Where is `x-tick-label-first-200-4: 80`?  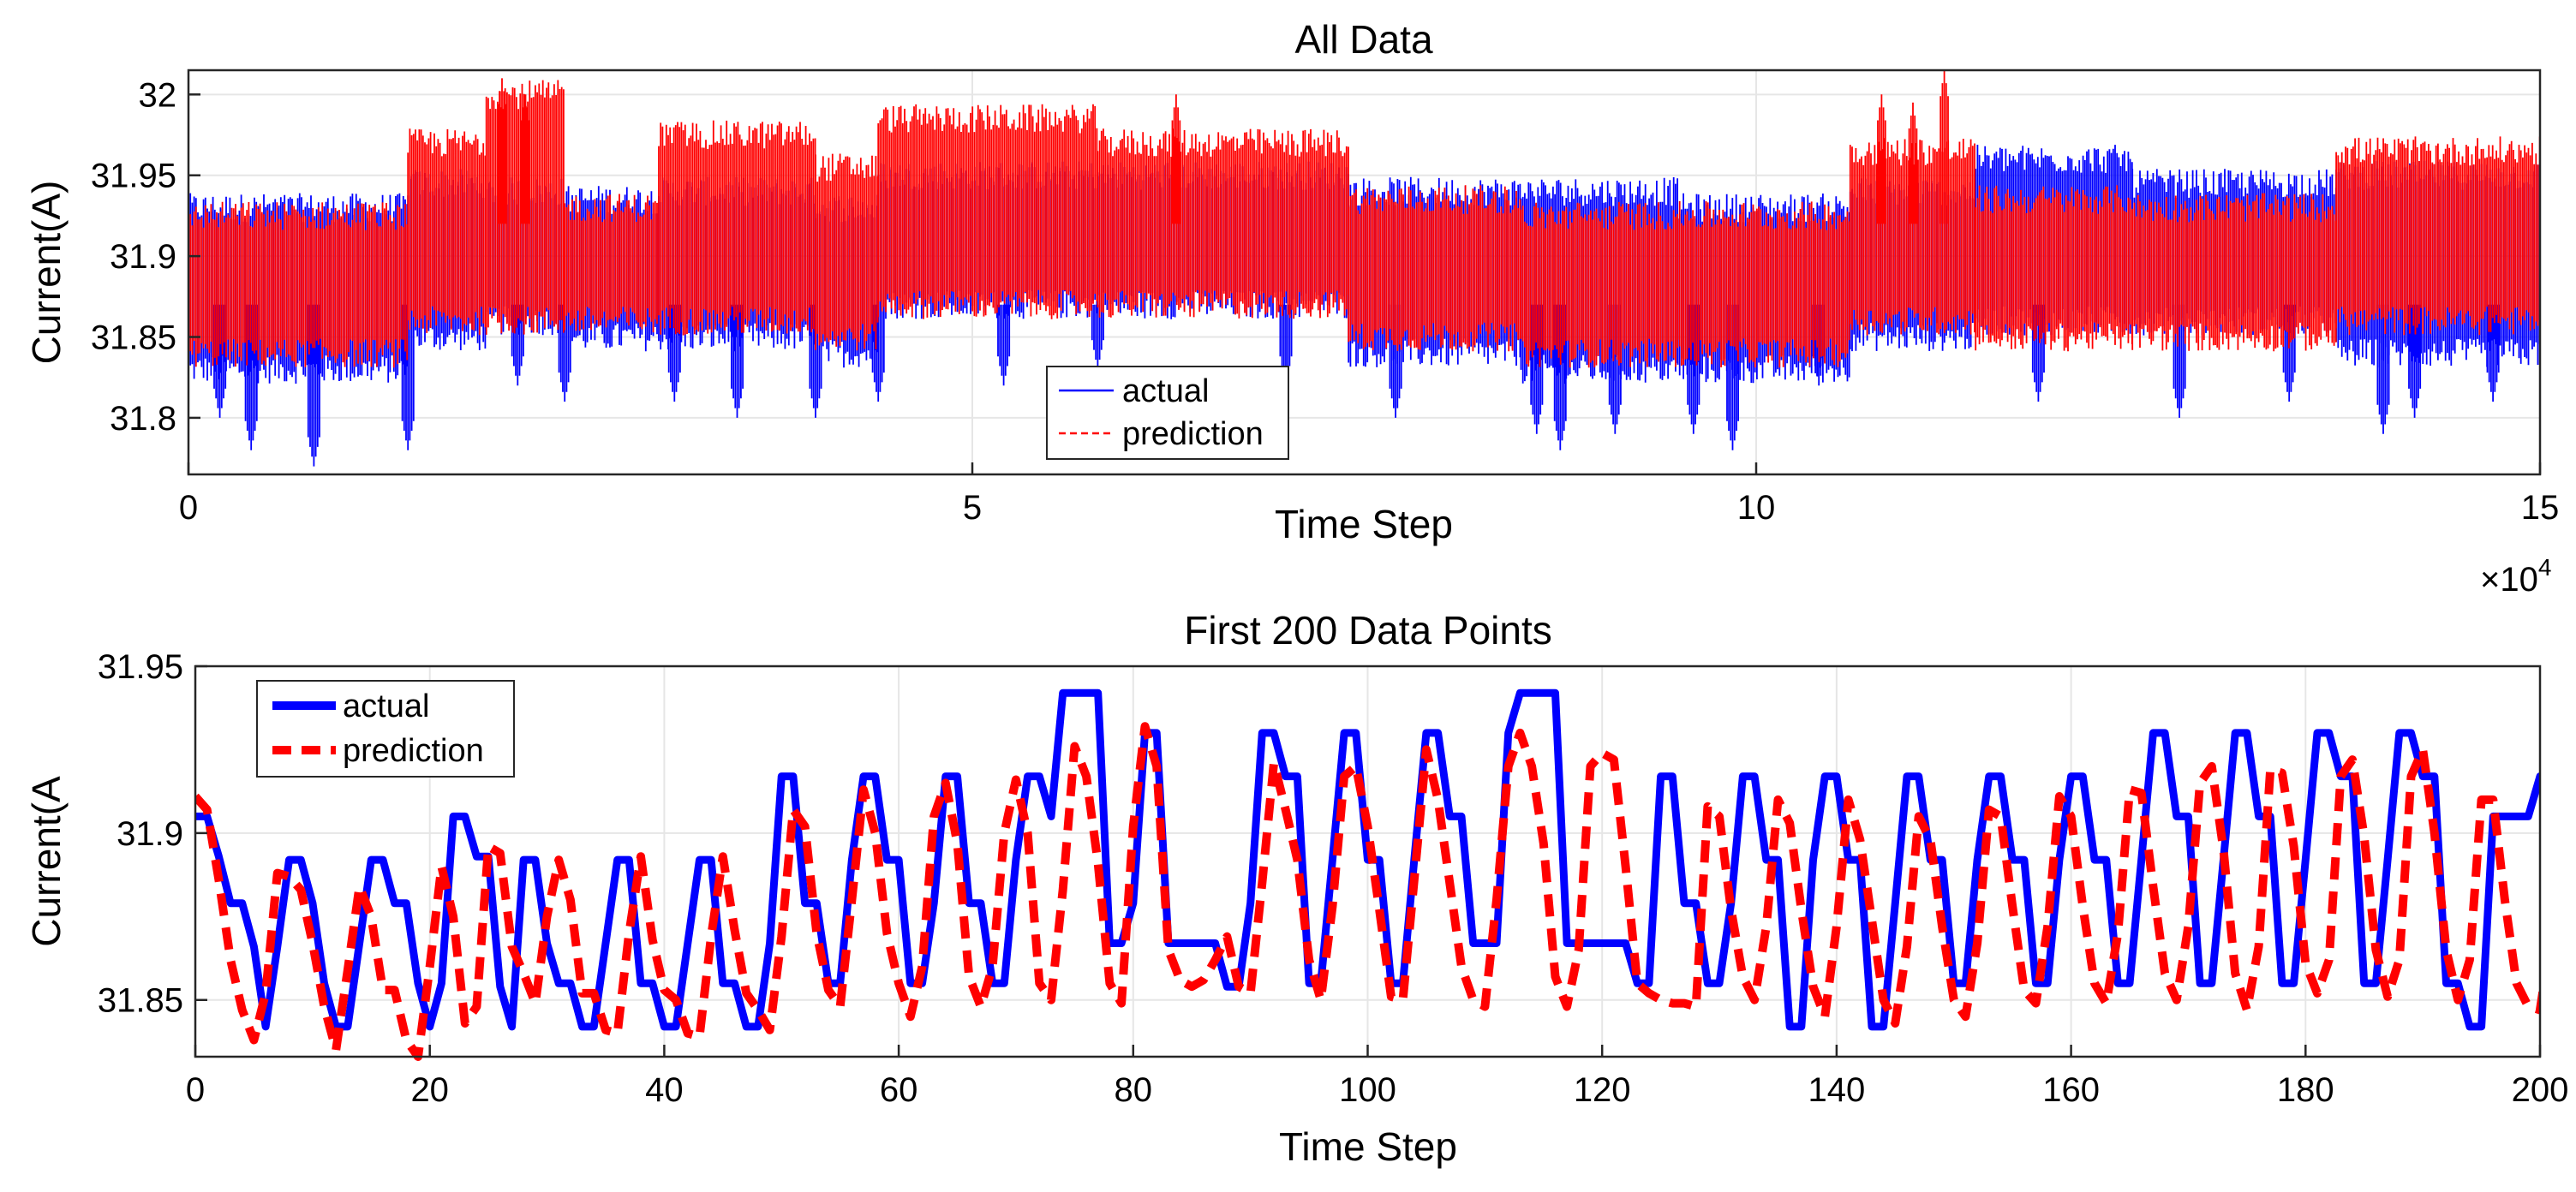
x-tick-label-first-200-4: 80 is located at coordinates (1134, 1090).